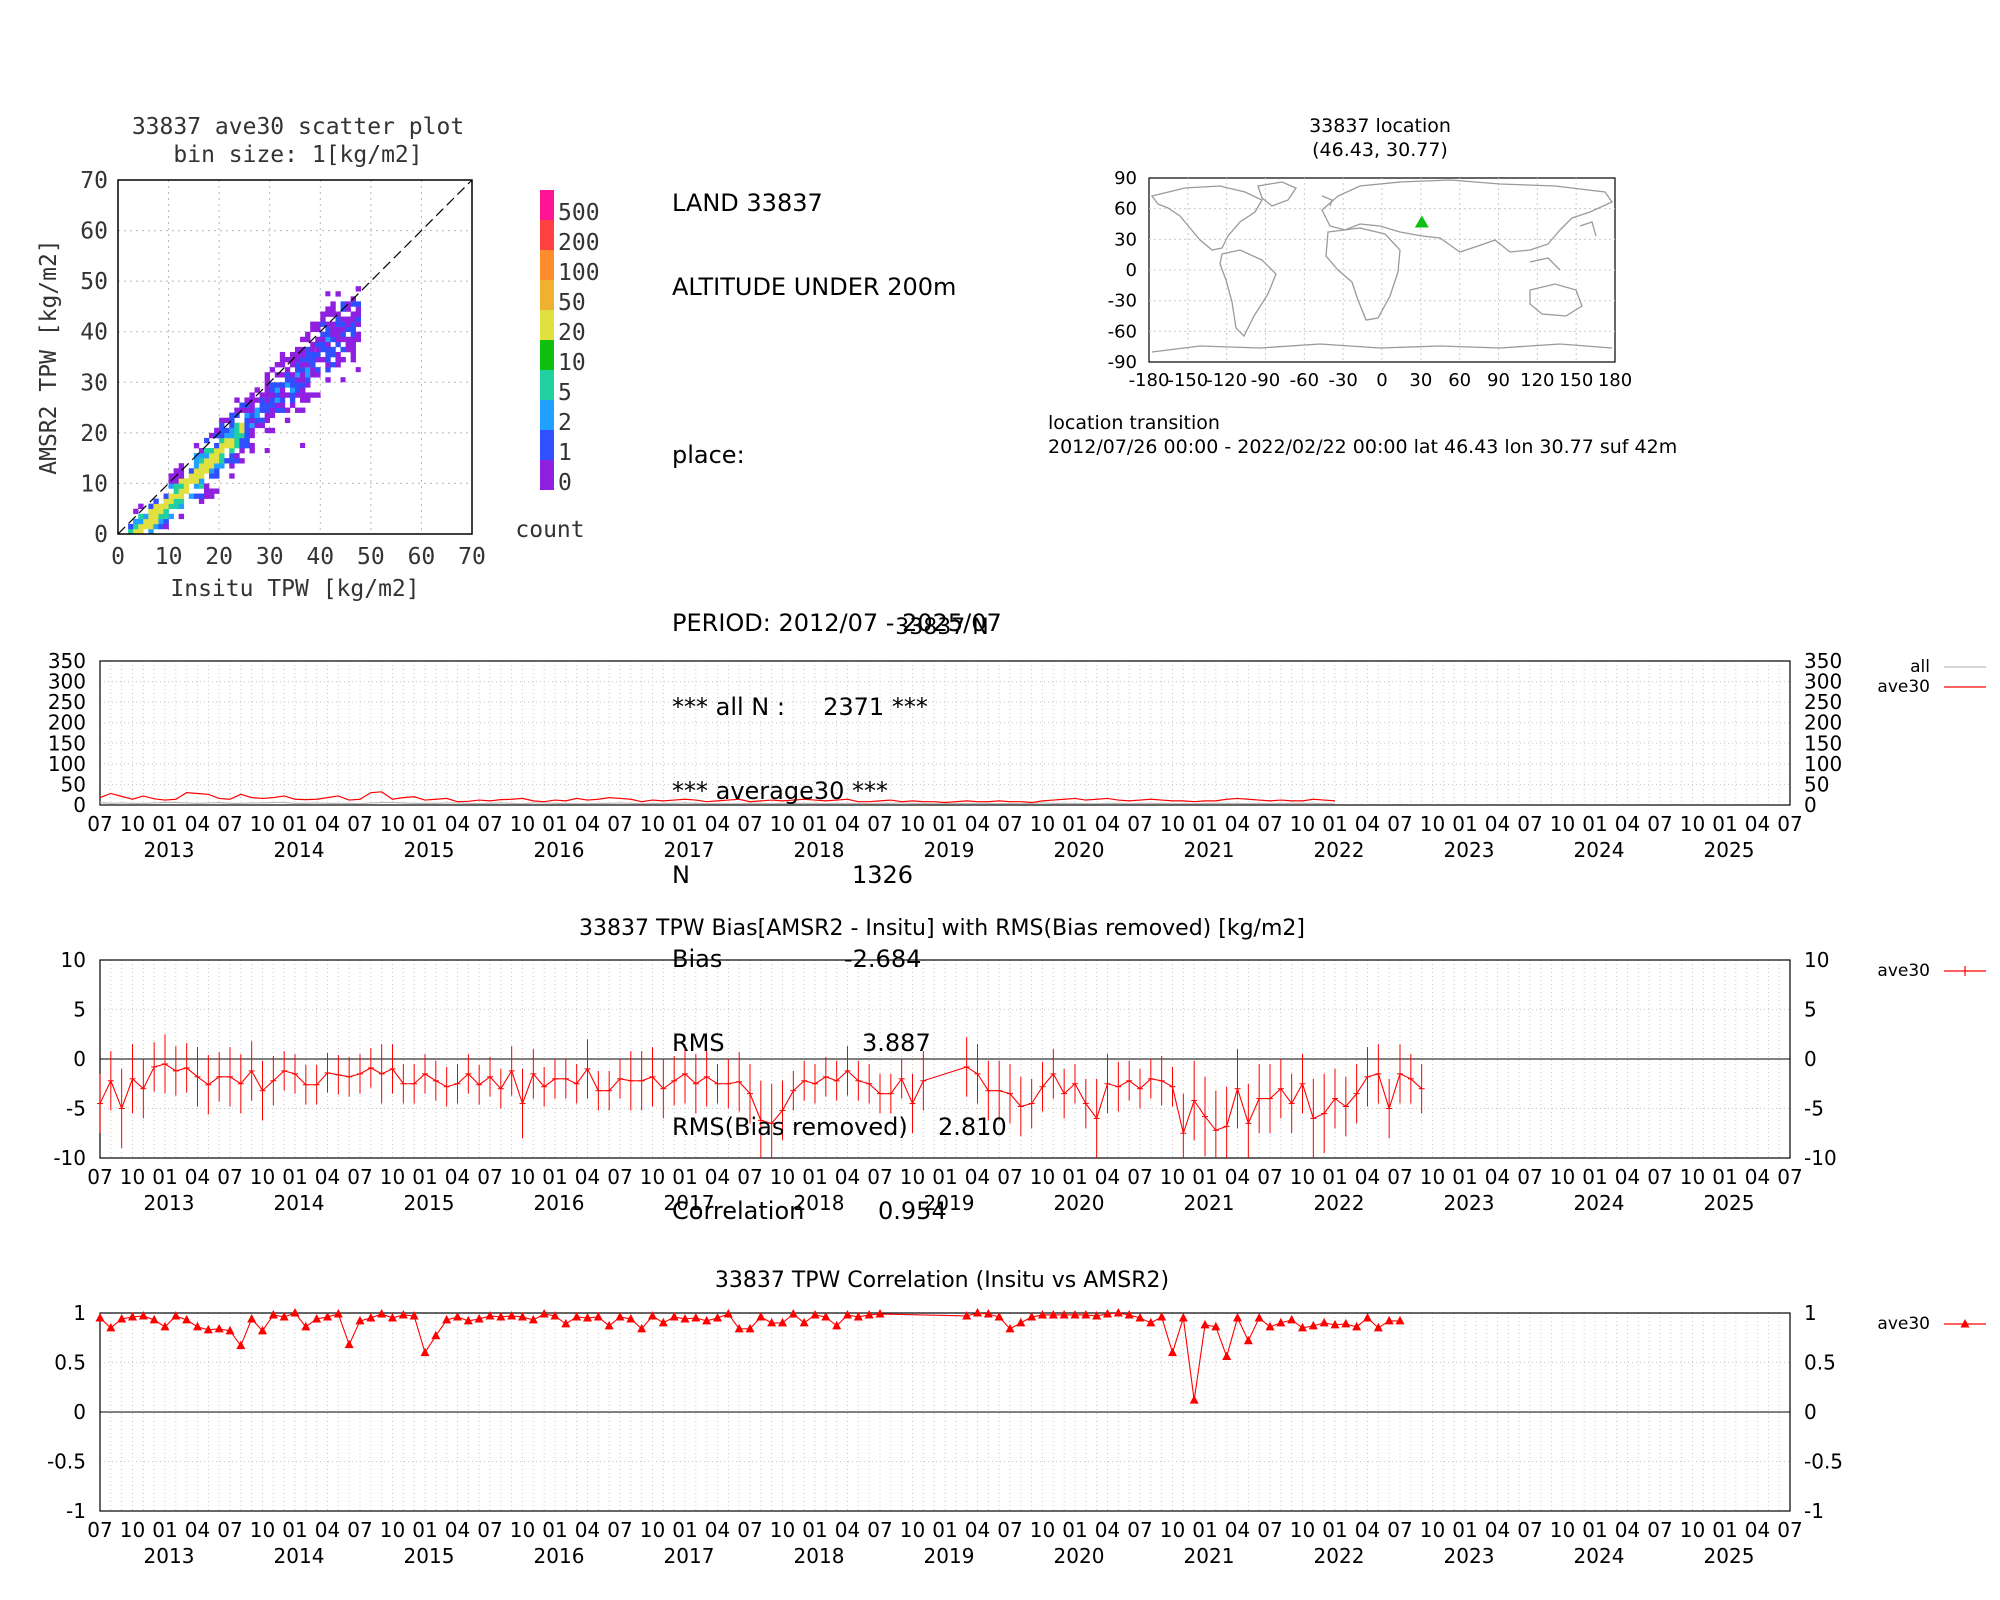 This screenshot has height=1600, width=2000. Describe the element at coordinates (1469, 850) in the screenshot. I see `ts-year-label: 2023` at that location.